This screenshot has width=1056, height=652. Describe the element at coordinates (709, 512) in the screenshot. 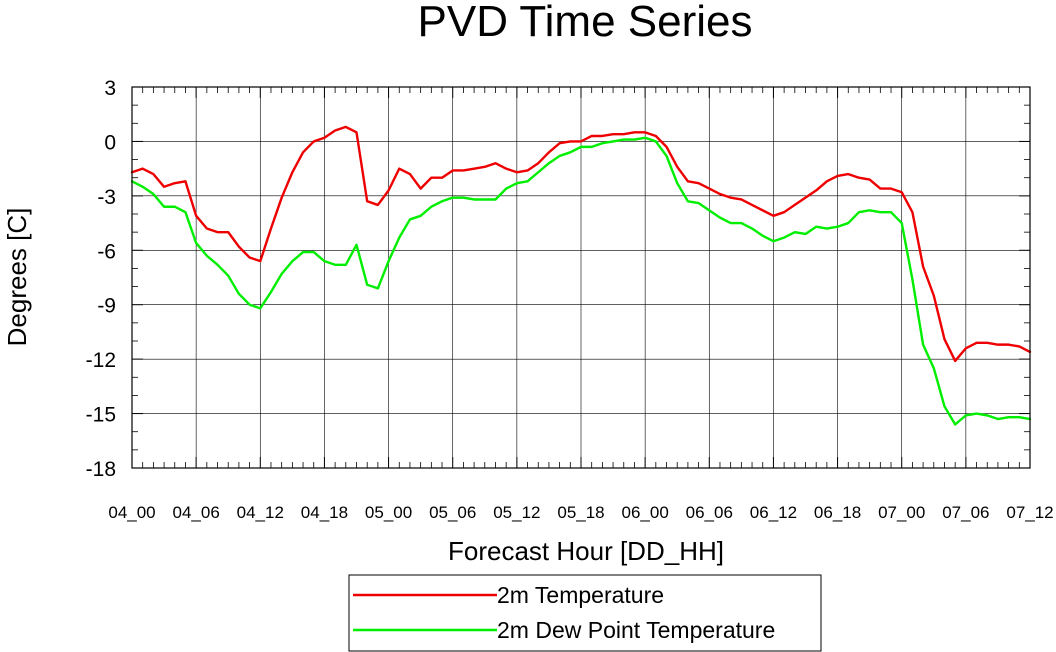

I see `x-tick-label: 06_06` at that location.